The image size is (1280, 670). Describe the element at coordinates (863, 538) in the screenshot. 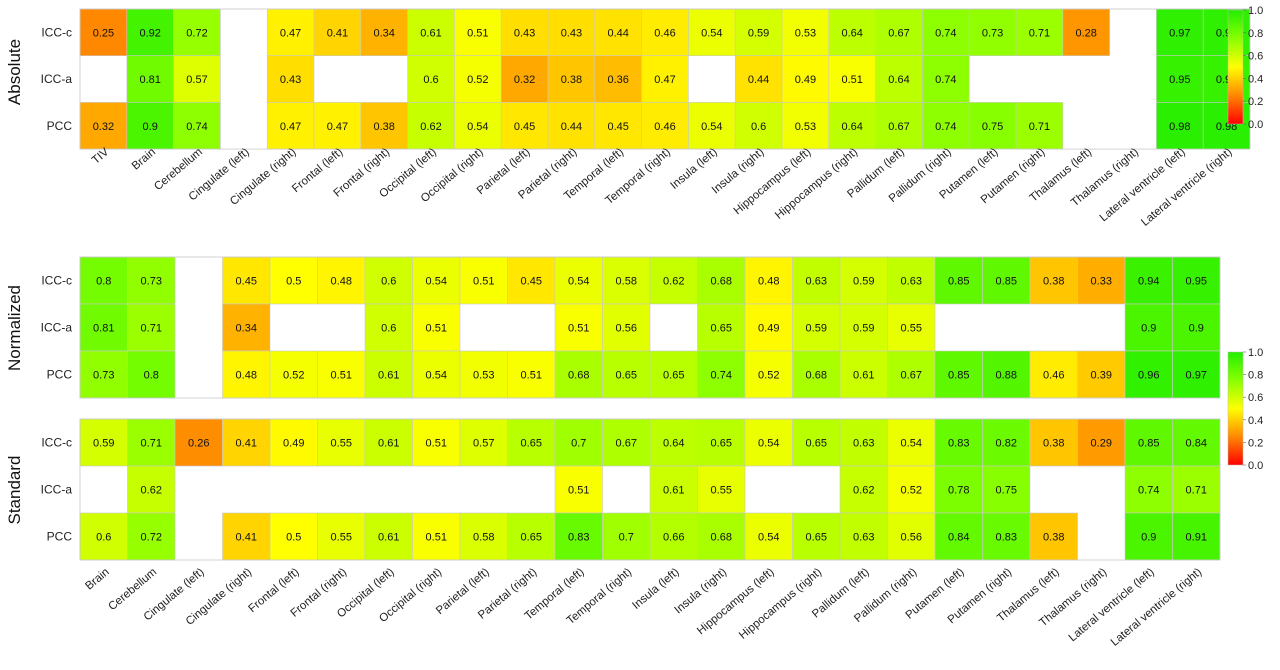

I see `cell-value-label: 0.63` at that location.